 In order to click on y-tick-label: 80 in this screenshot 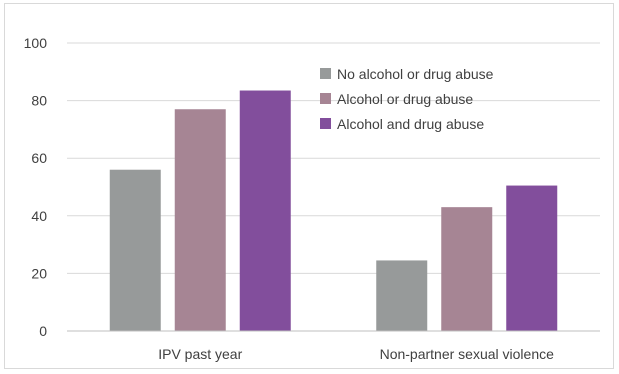, I will do `click(39, 101)`.